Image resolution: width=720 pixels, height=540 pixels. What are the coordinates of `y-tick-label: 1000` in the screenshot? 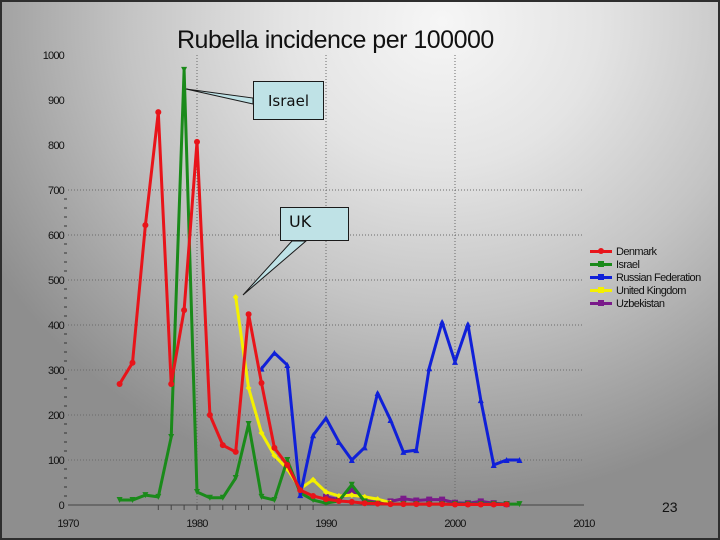 It's located at (54, 56).